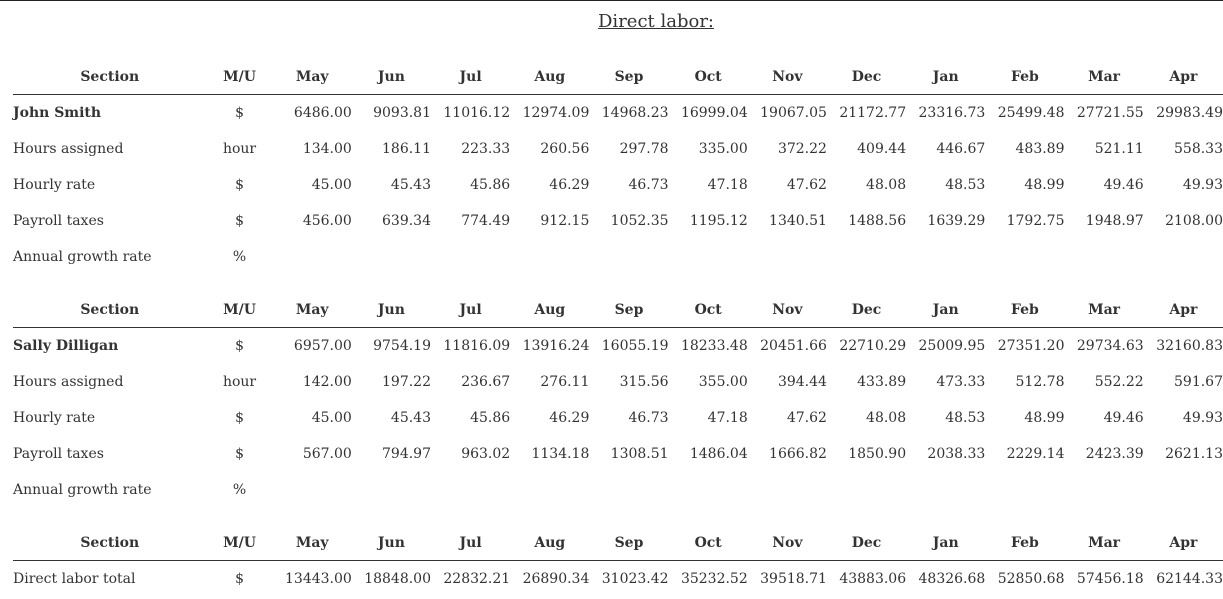  Describe the element at coordinates (556, 113) in the screenshot. I see `value-cell: 12974.09` at that location.